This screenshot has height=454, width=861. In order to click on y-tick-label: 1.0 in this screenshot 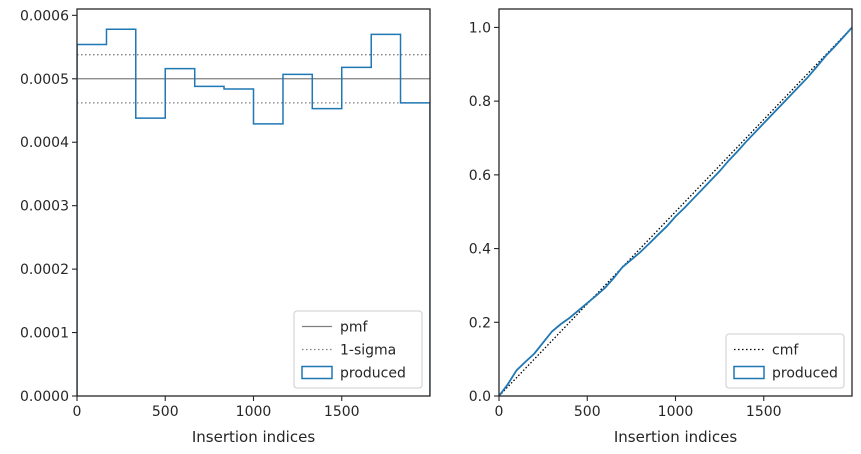, I will do `click(480, 28)`.